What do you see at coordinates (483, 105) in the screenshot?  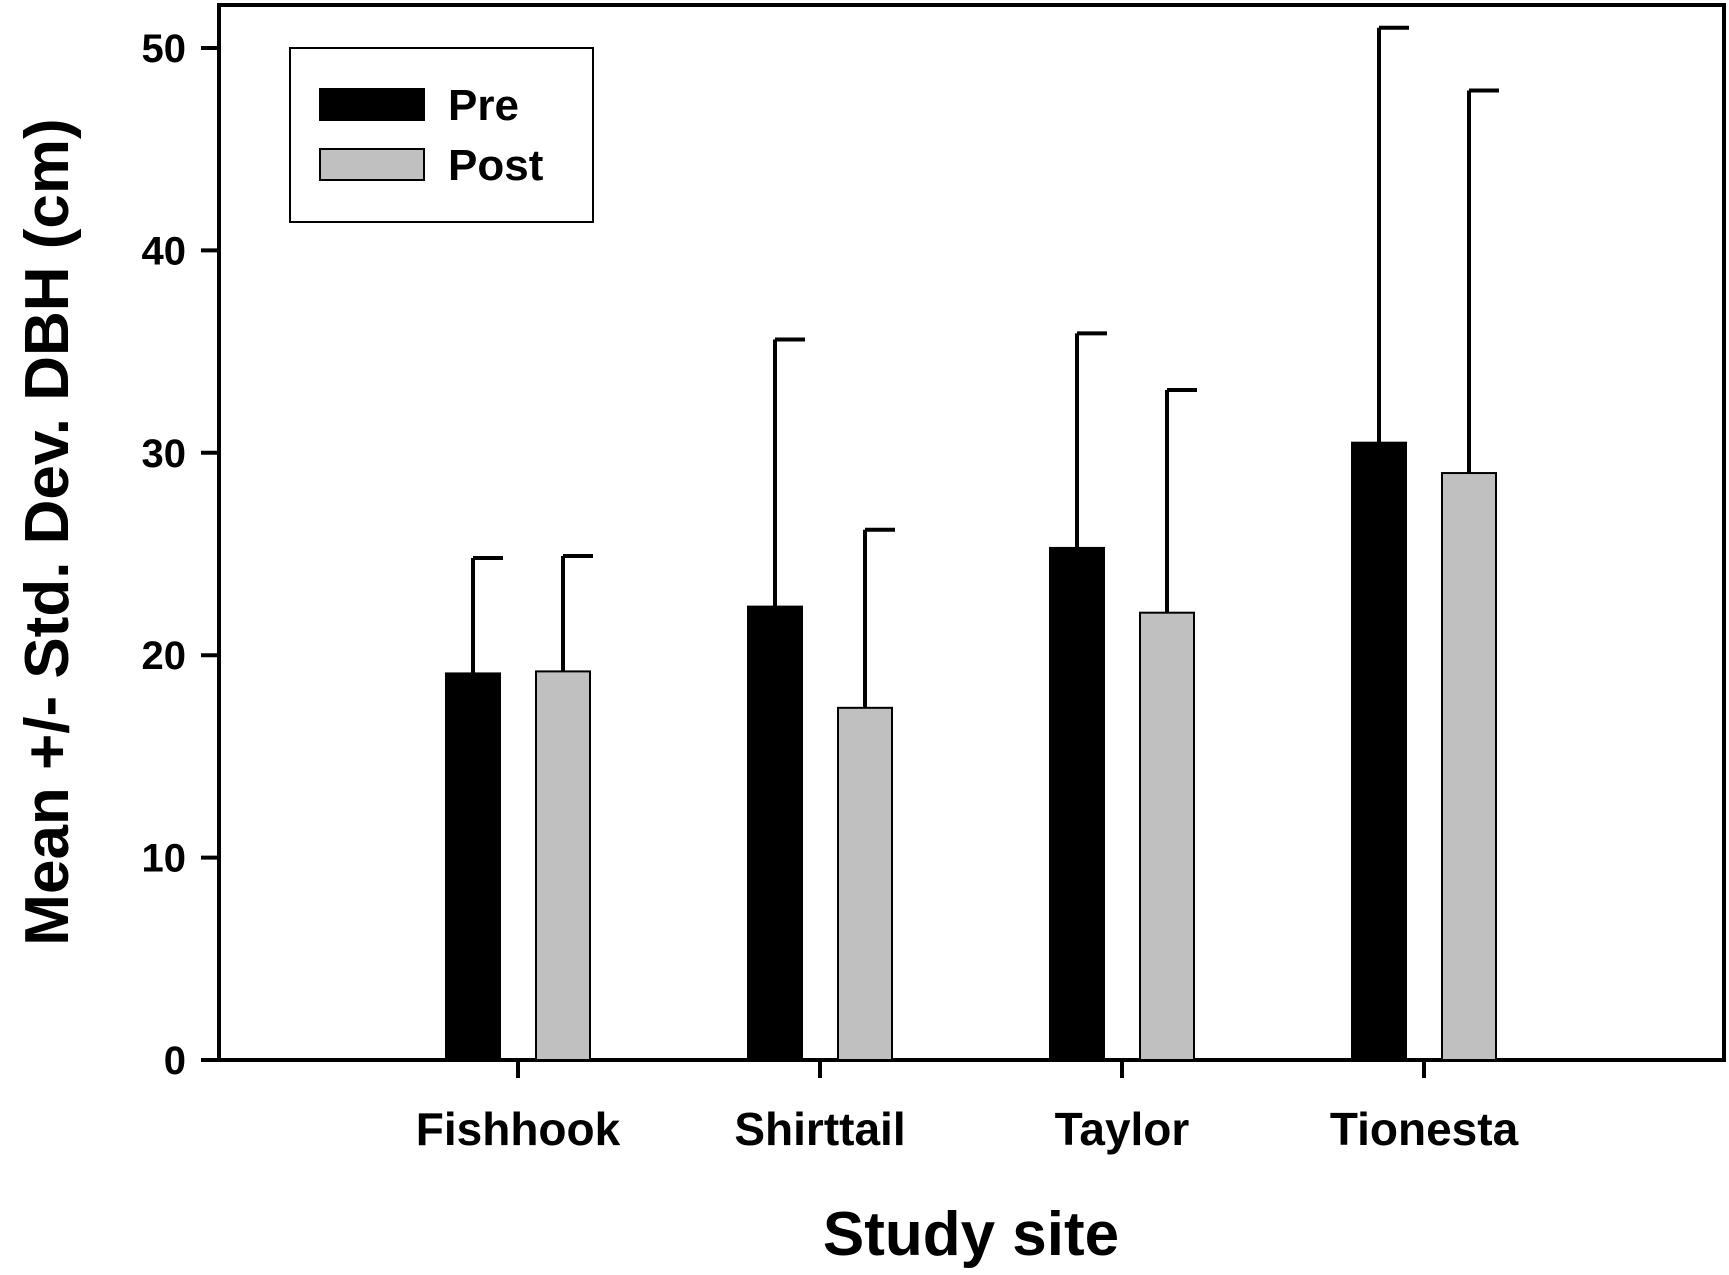 I see `legend-label-pre: Pre` at bounding box center [483, 105].